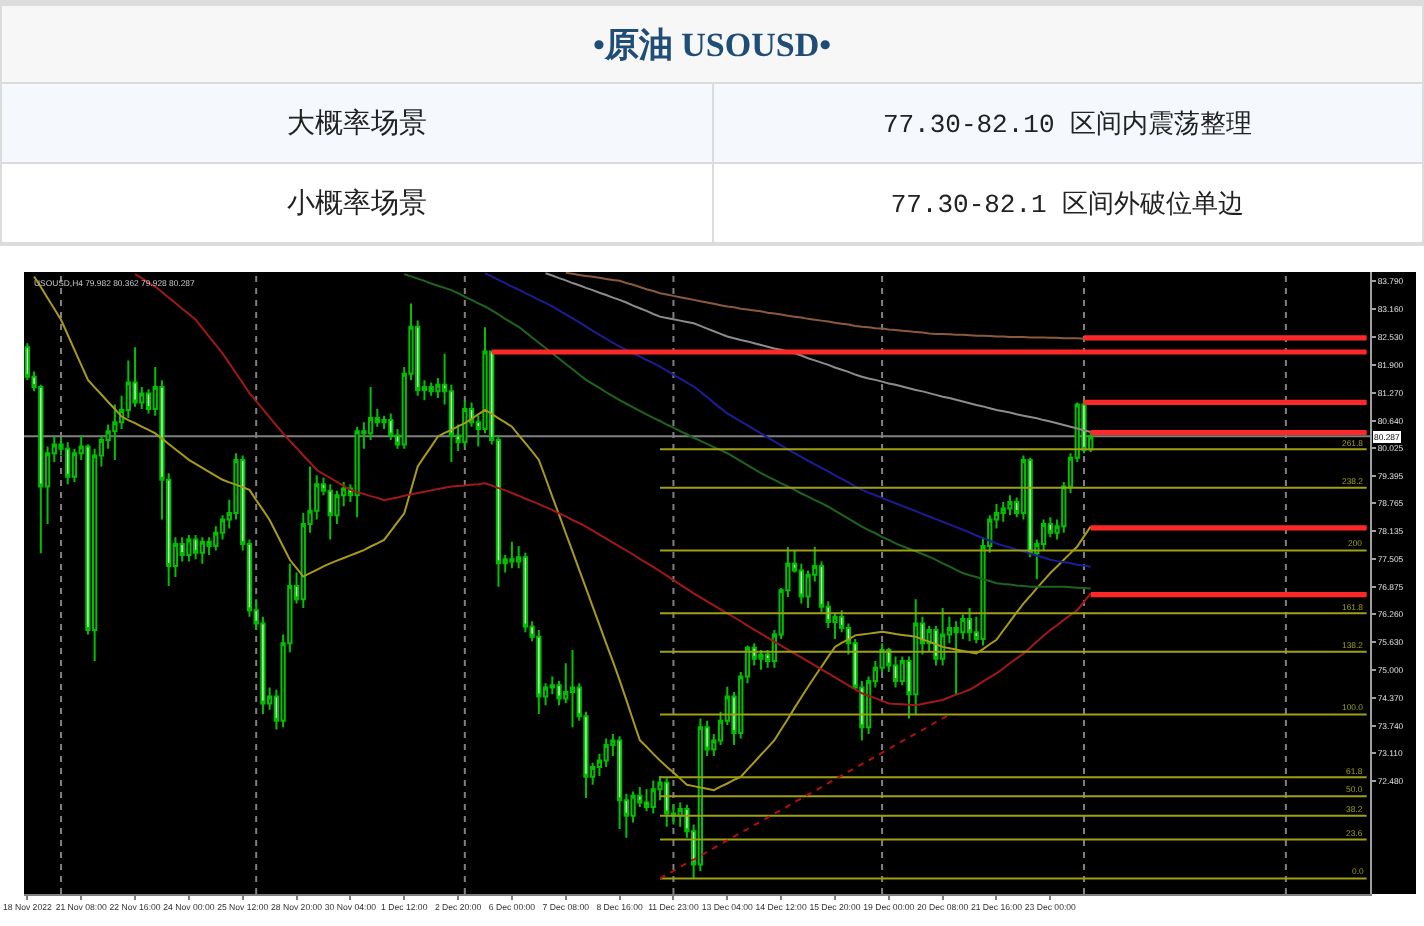 This screenshot has height=926, width=1424. Describe the element at coordinates (1067, 123) in the screenshot. I see `text: 77.30-82.10 区间内震荡整理` at that location.